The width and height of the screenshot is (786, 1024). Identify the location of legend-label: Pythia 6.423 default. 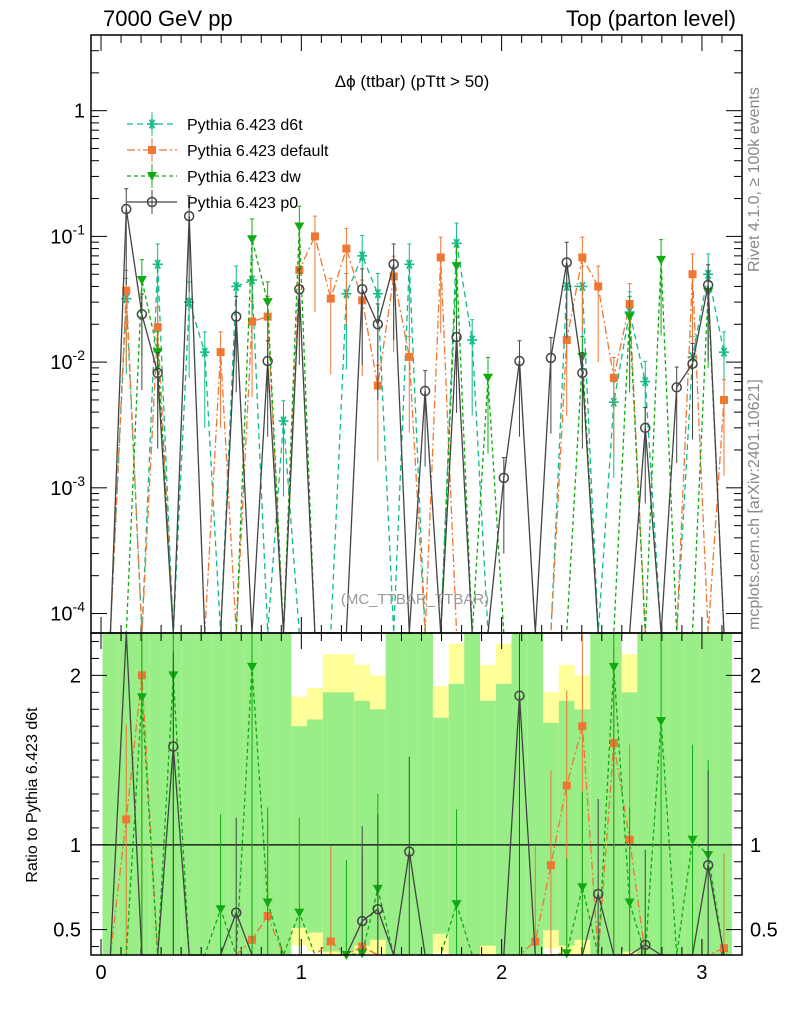
(258, 151).